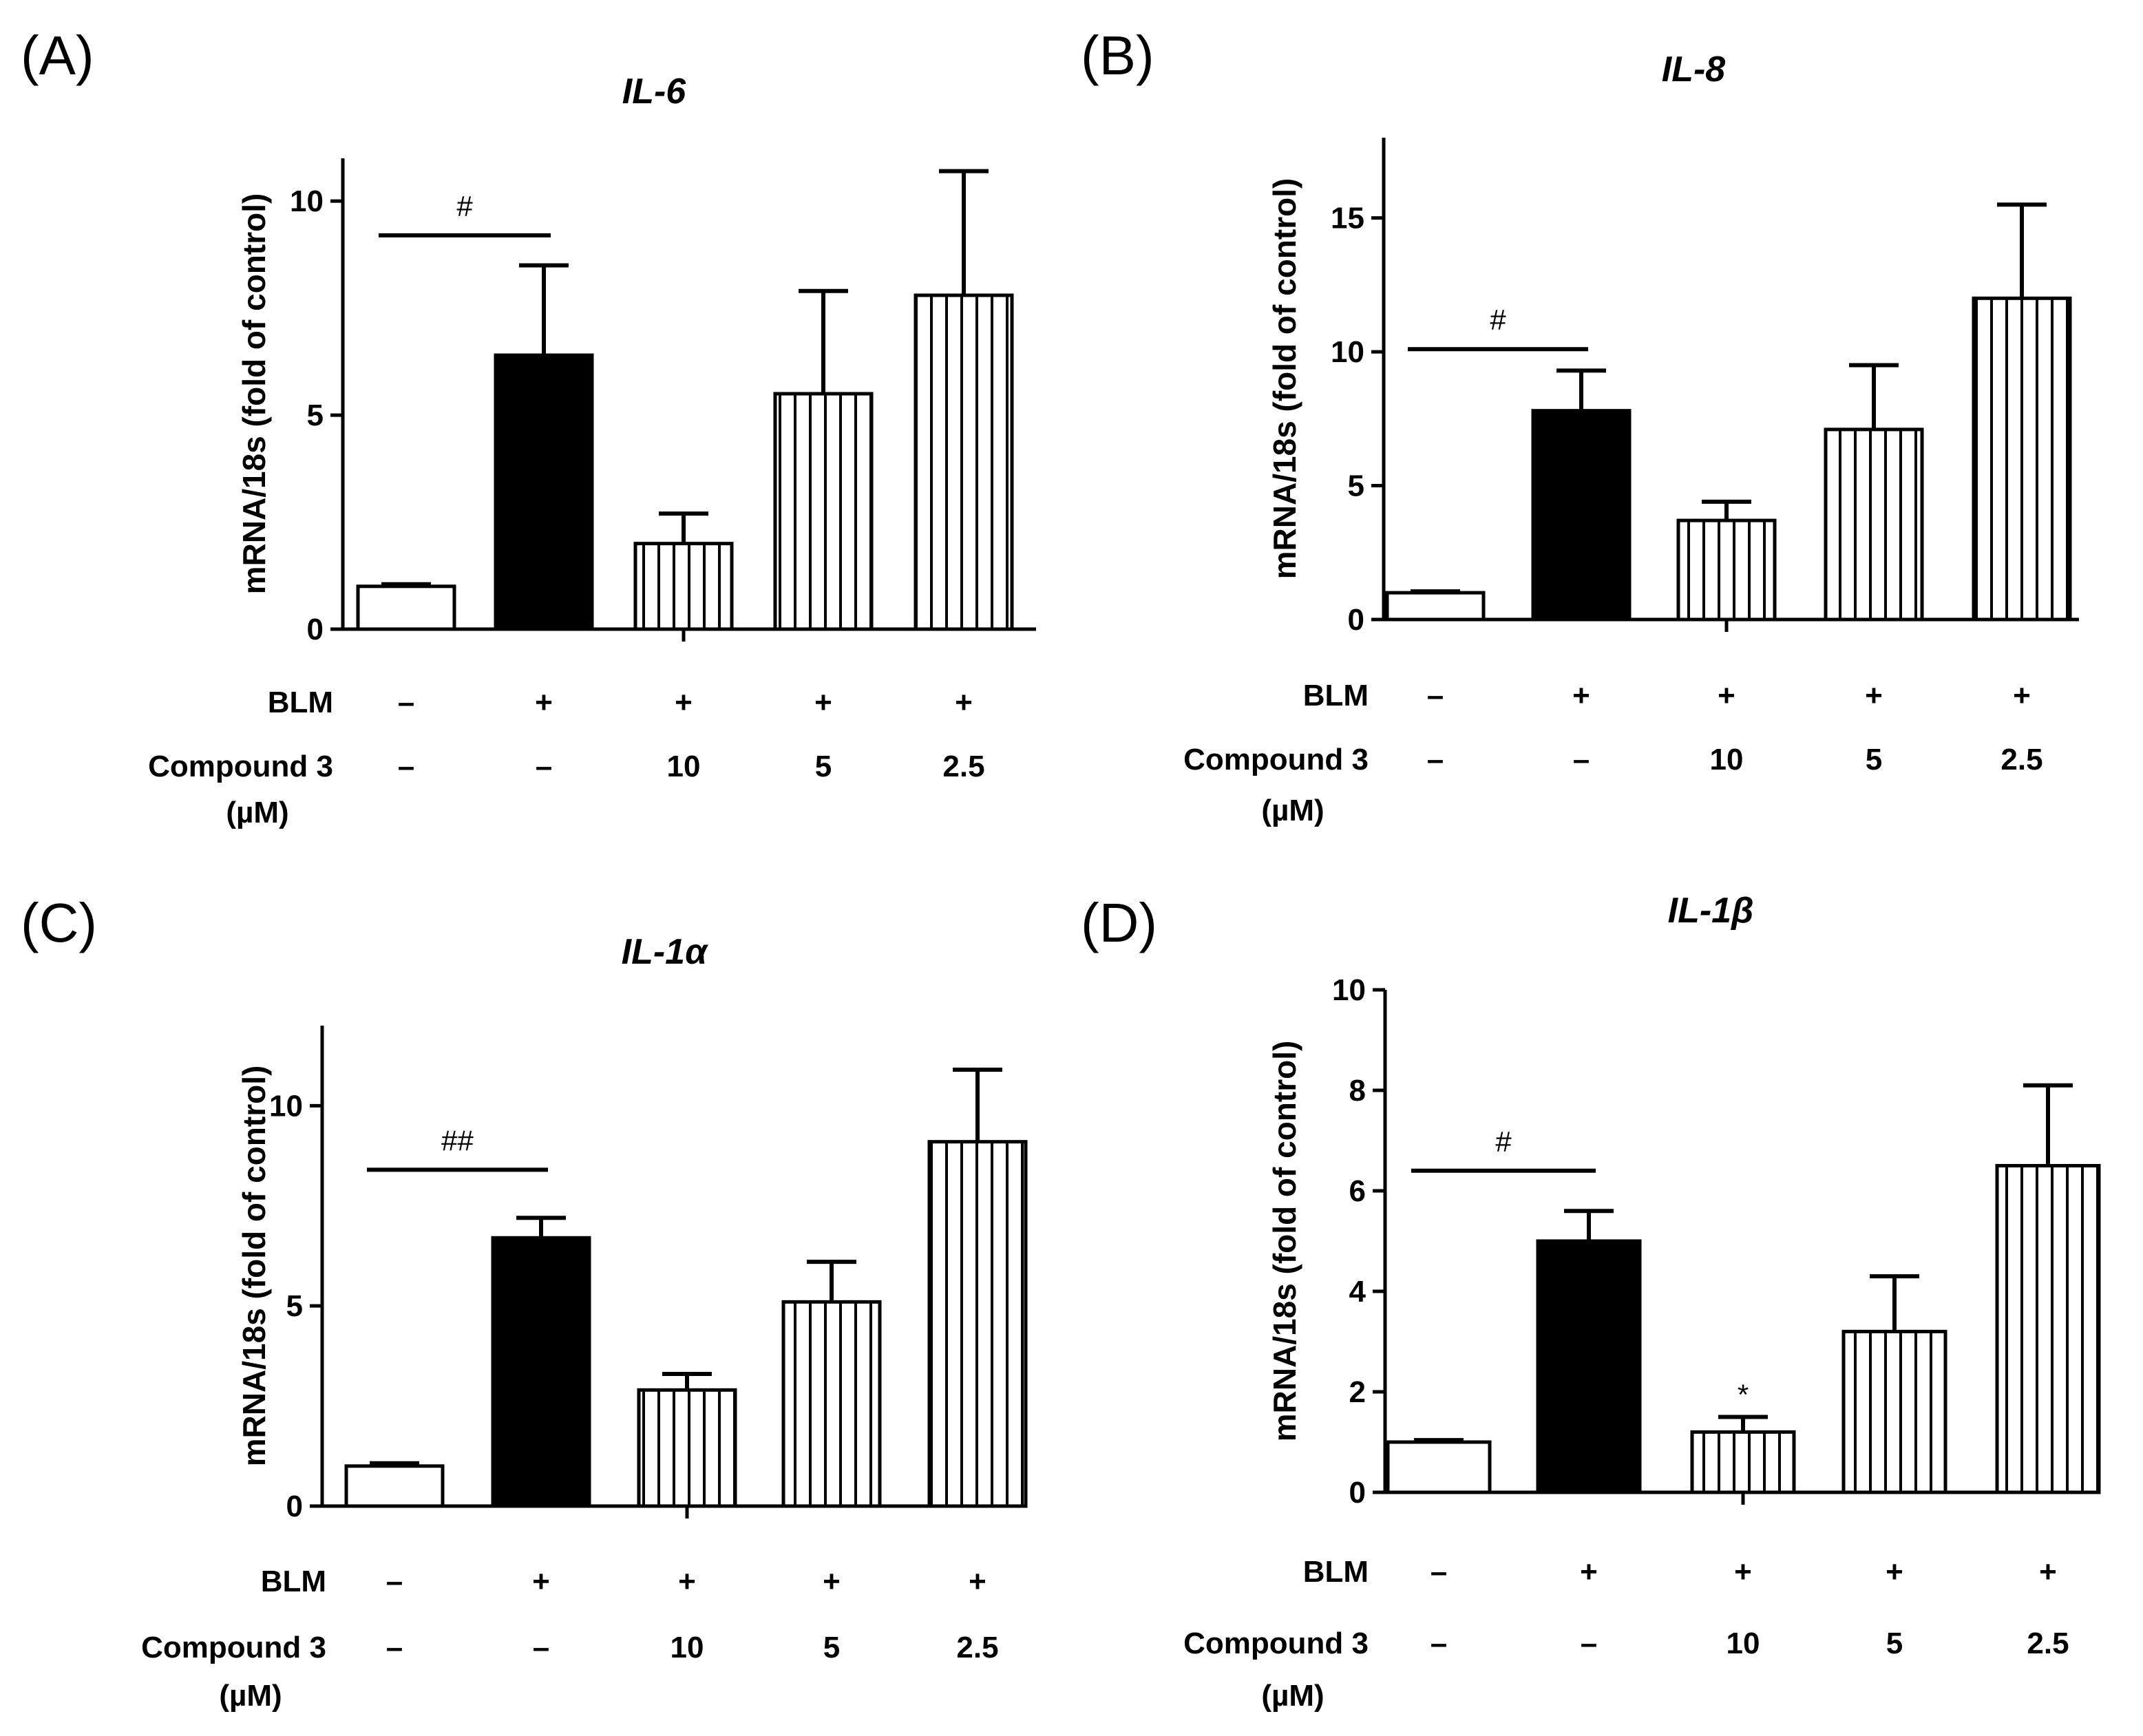  What do you see at coordinates (1349, 990) in the screenshot?
I see `y-tick-label: 10` at bounding box center [1349, 990].